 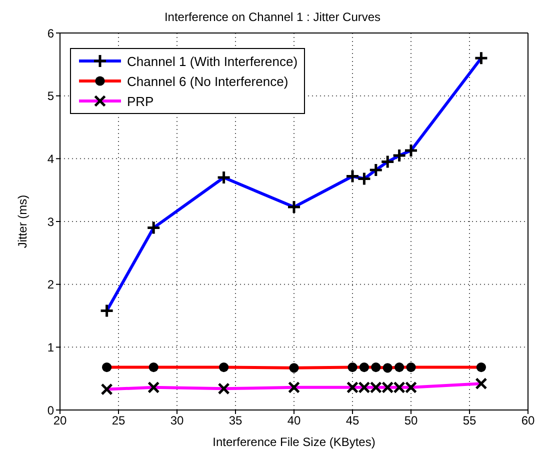 What do you see at coordinates (353, 421) in the screenshot?
I see `x-tick-label: 45` at bounding box center [353, 421].